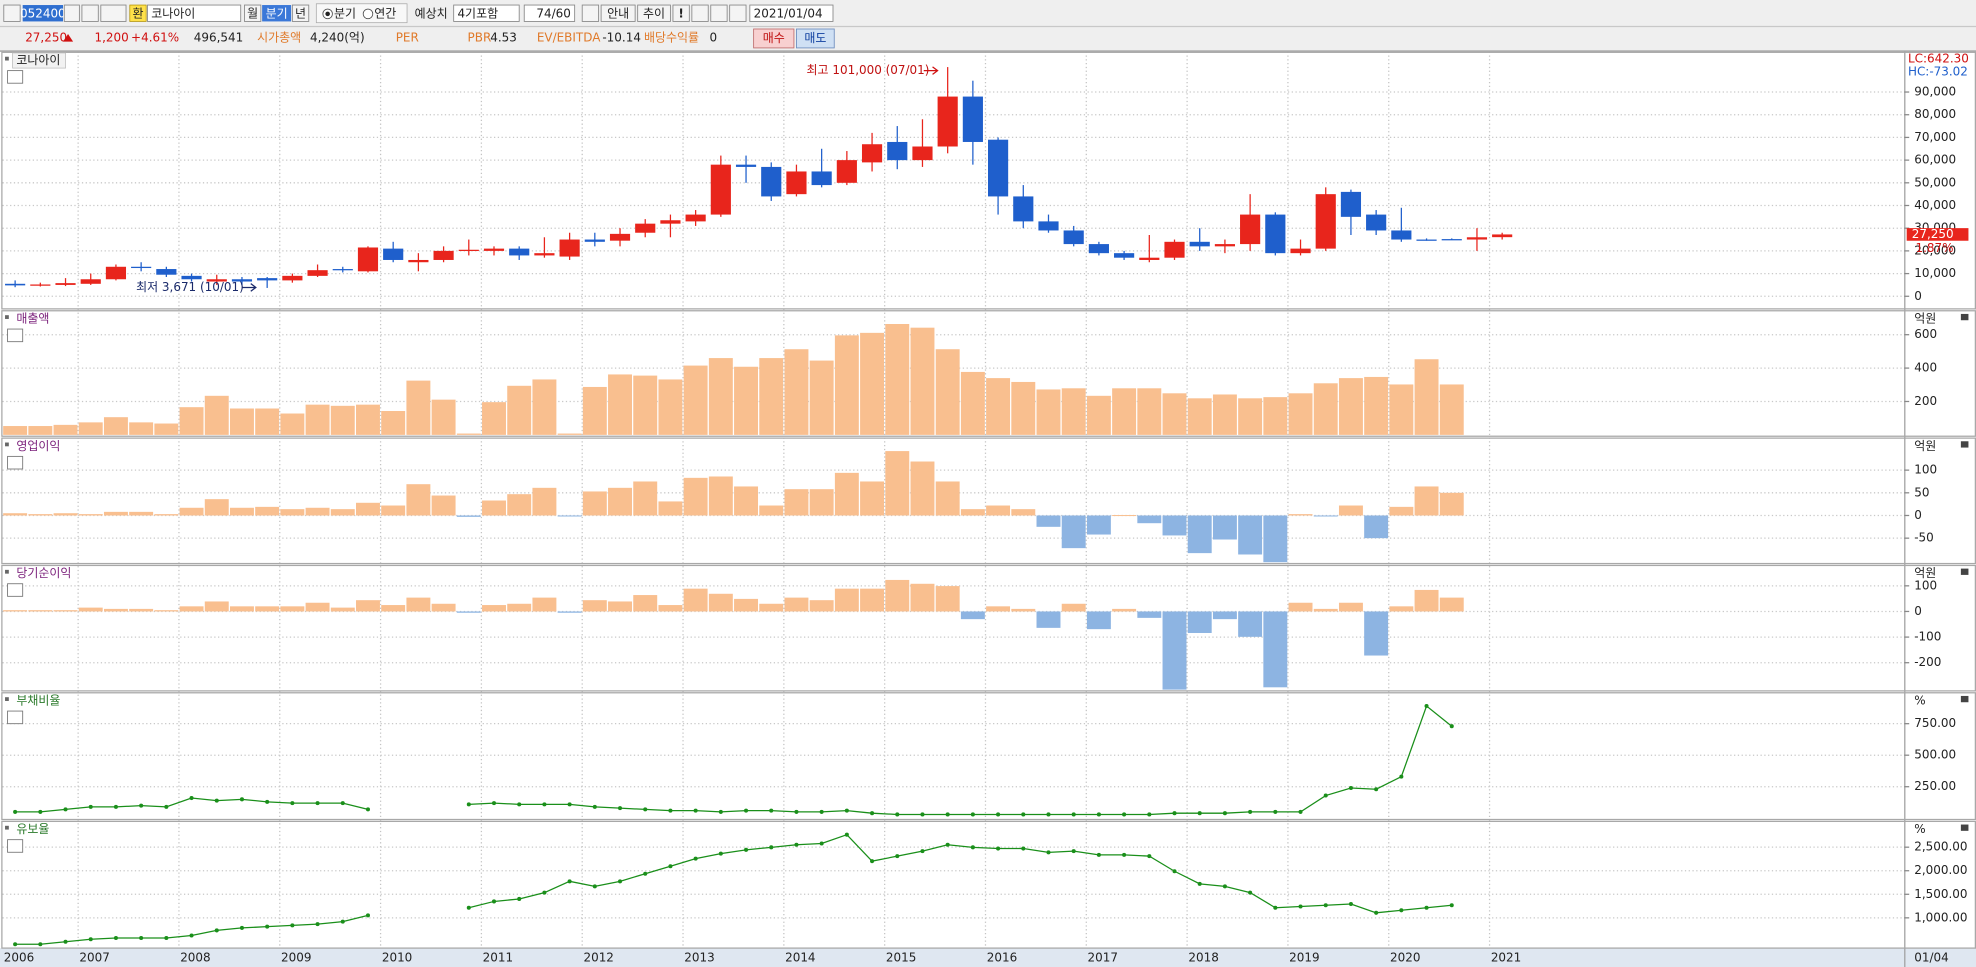 This screenshot has width=1976, height=967. Describe the element at coordinates (113, 13) in the screenshot. I see `sound-icon` at that location.